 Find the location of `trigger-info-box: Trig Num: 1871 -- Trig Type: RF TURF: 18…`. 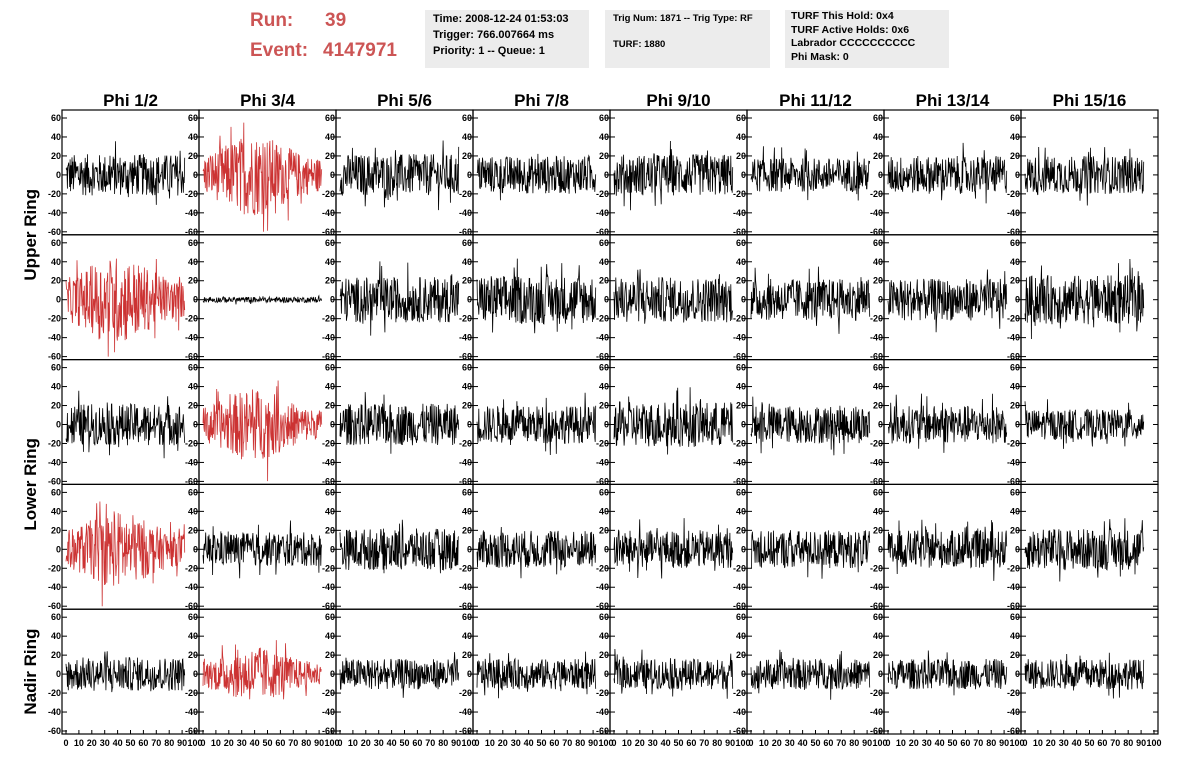

trigger-info-box: Trig Num: 1871 -- Trig Type: RF TURF: 18… is located at coordinates (687, 39).